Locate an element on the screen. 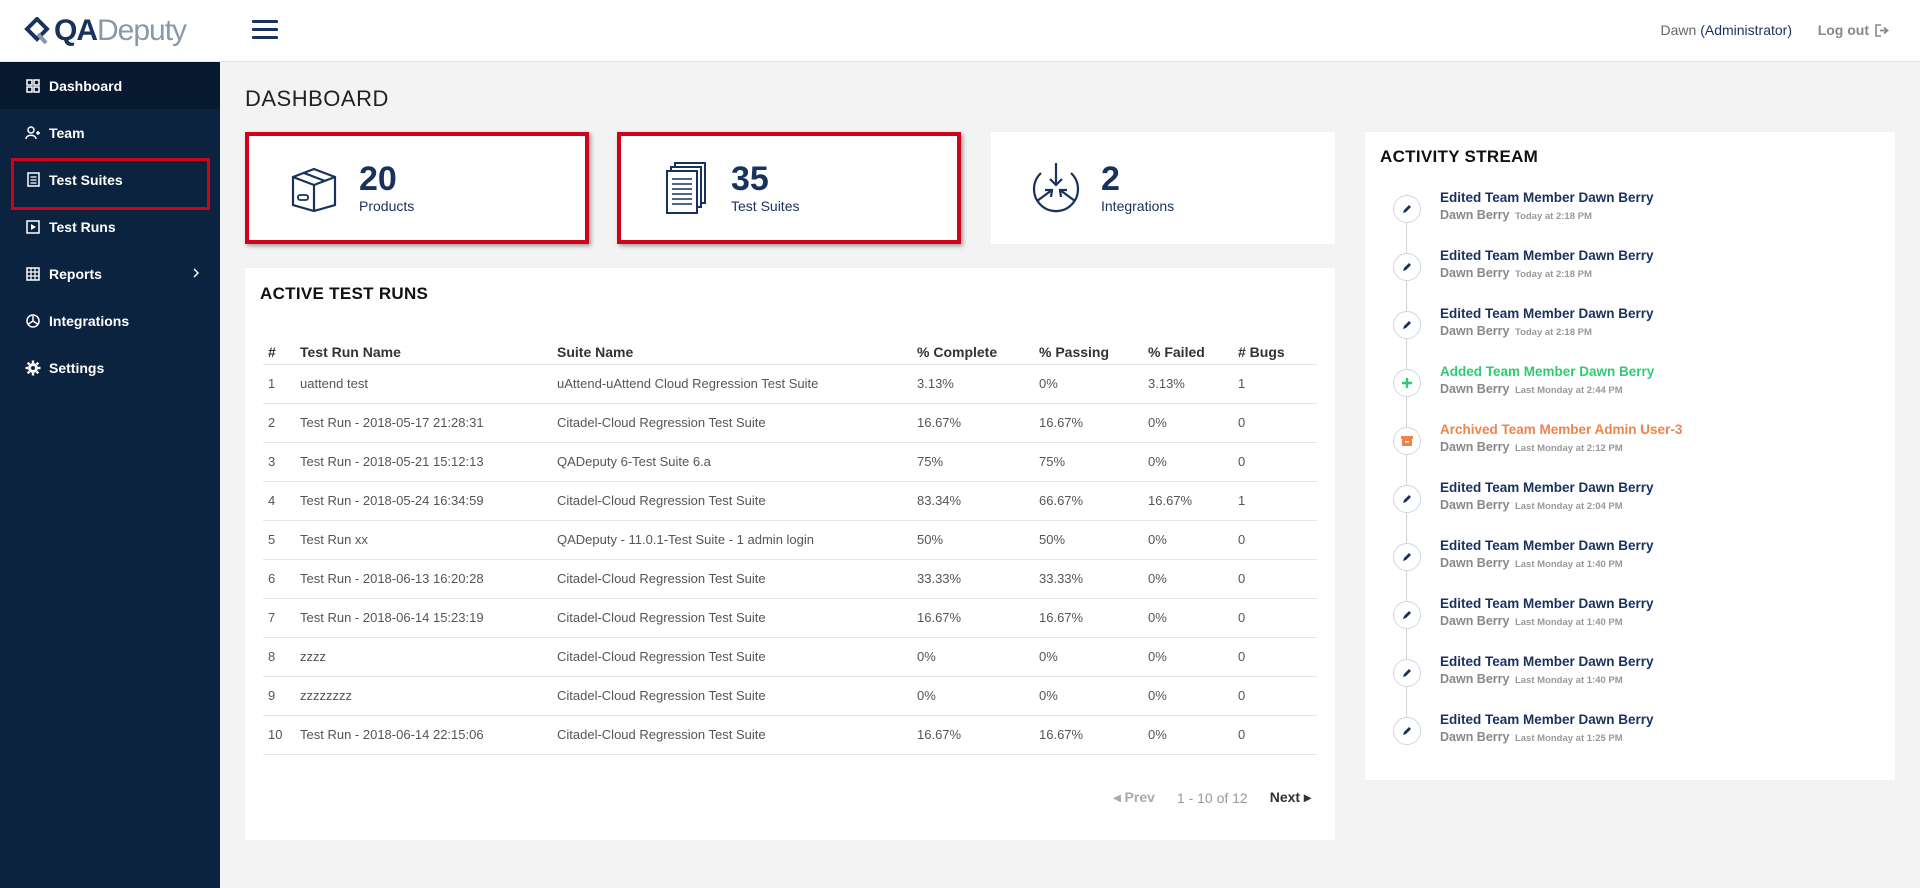 Image resolution: width=1920 pixels, height=888 pixels. activity-time: Last Monday at 1:40 PM is located at coordinates (1568, 680).